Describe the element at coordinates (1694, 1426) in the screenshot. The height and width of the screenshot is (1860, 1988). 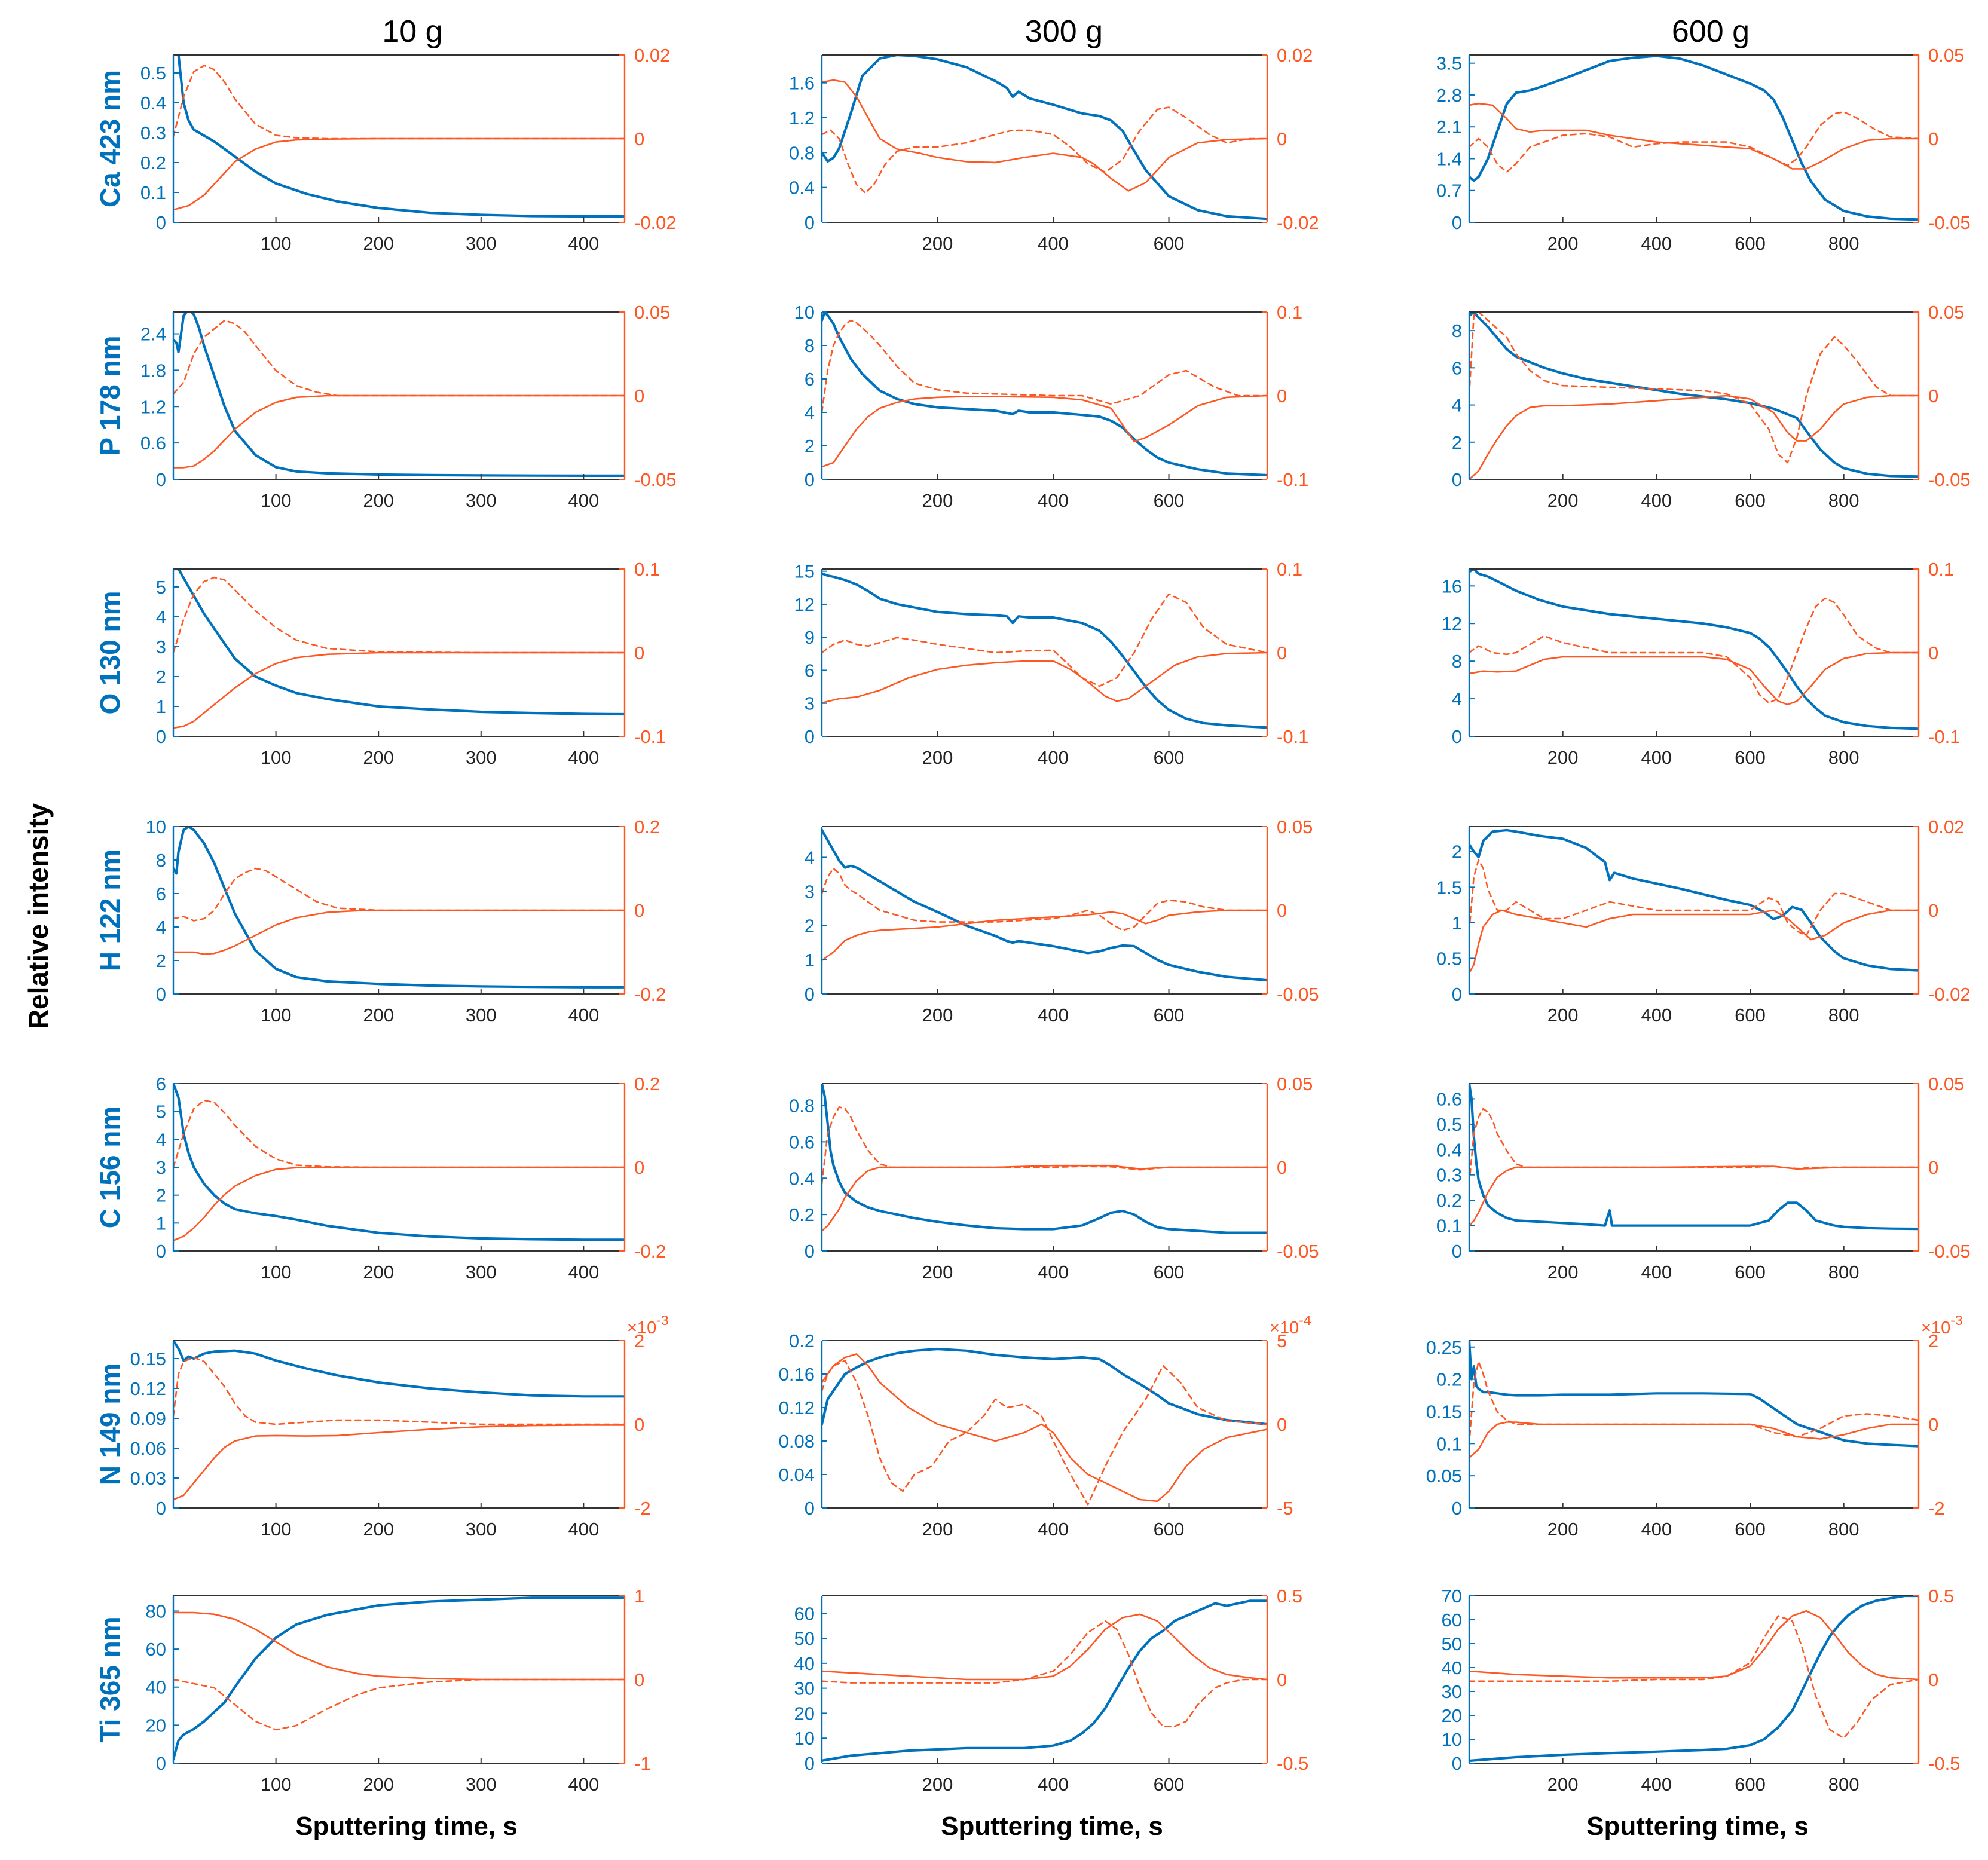
I see `panel-n-149-nm-600-g: 200 400 600 800 0 0.05 0.1 0.15 0.2 0.25 -2 0 2×10-3` at that location.